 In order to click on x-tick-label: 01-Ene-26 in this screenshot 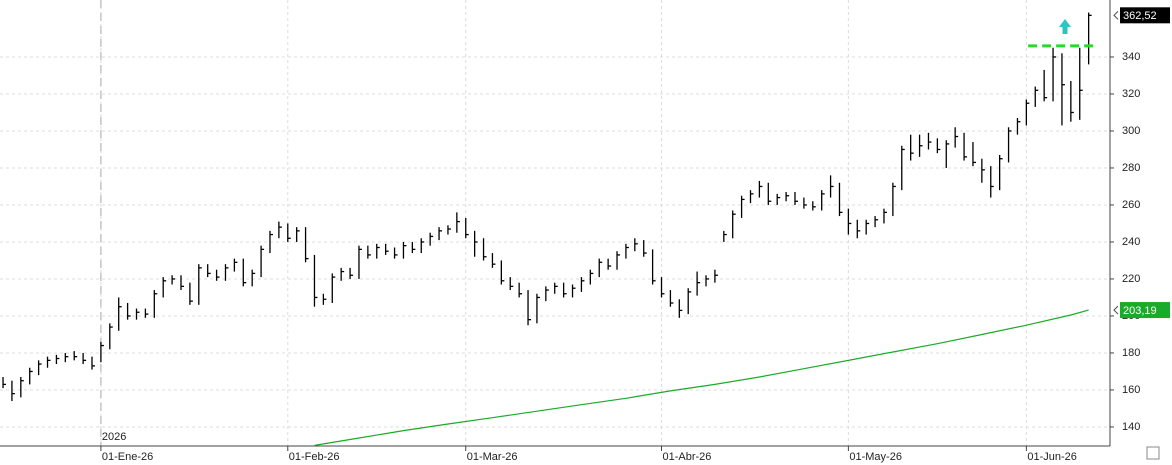, I will do `click(127, 457)`.